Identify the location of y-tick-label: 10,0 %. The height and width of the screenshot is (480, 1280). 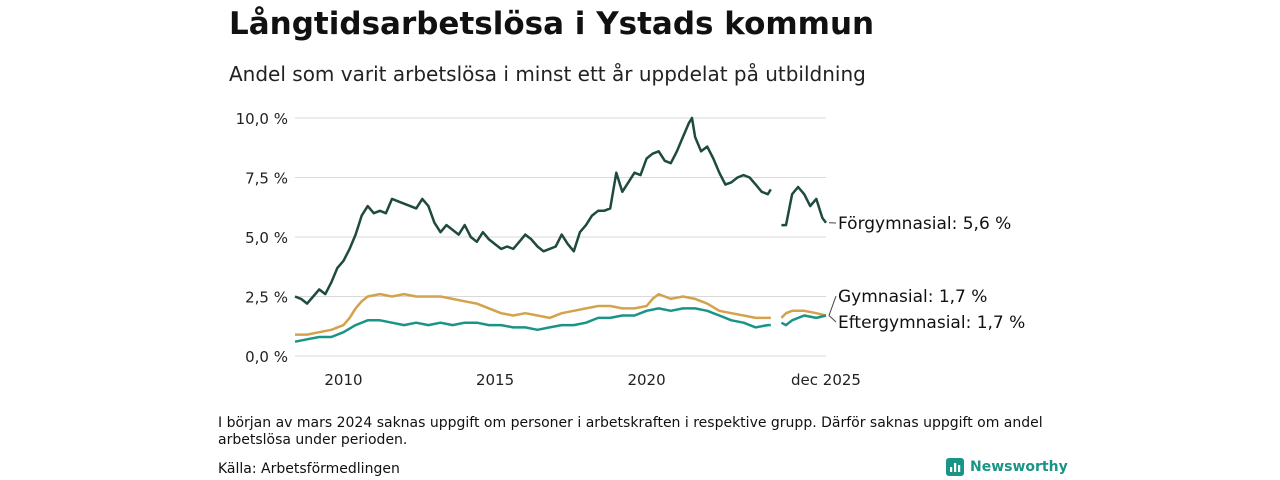
(262, 119).